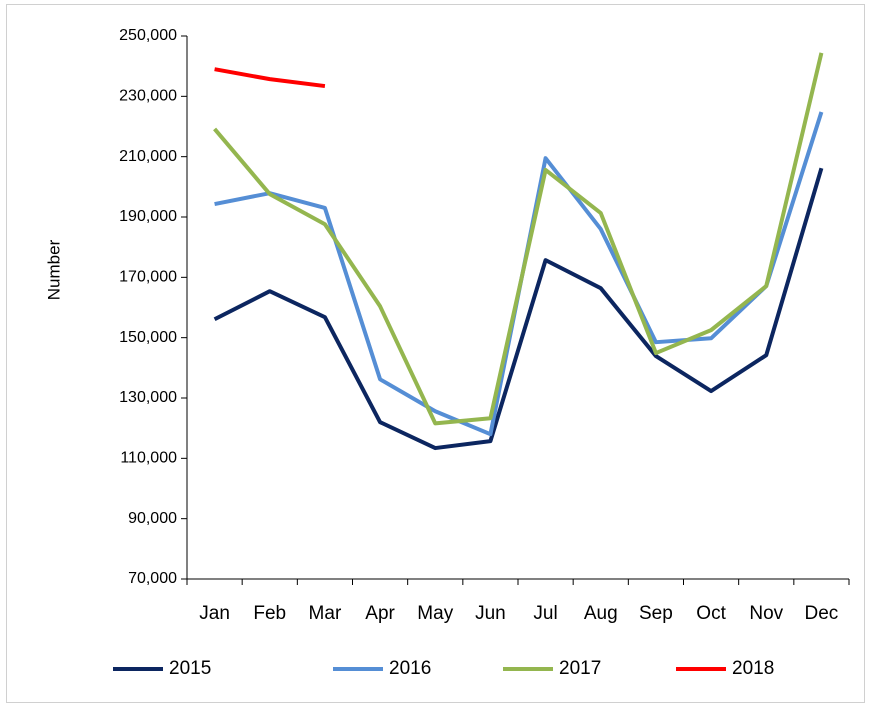 The width and height of the screenshot is (869, 707). Describe the element at coordinates (656, 613) in the screenshot. I see `x-tick-label: Sep` at that location.